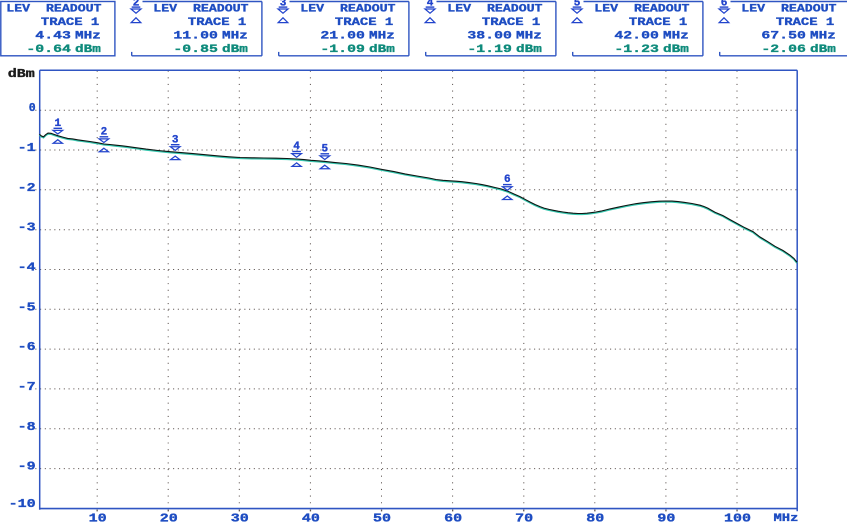 The height and width of the screenshot is (532, 847). Describe the element at coordinates (27, 228) in the screenshot. I see `svg-text: -3` at that location.